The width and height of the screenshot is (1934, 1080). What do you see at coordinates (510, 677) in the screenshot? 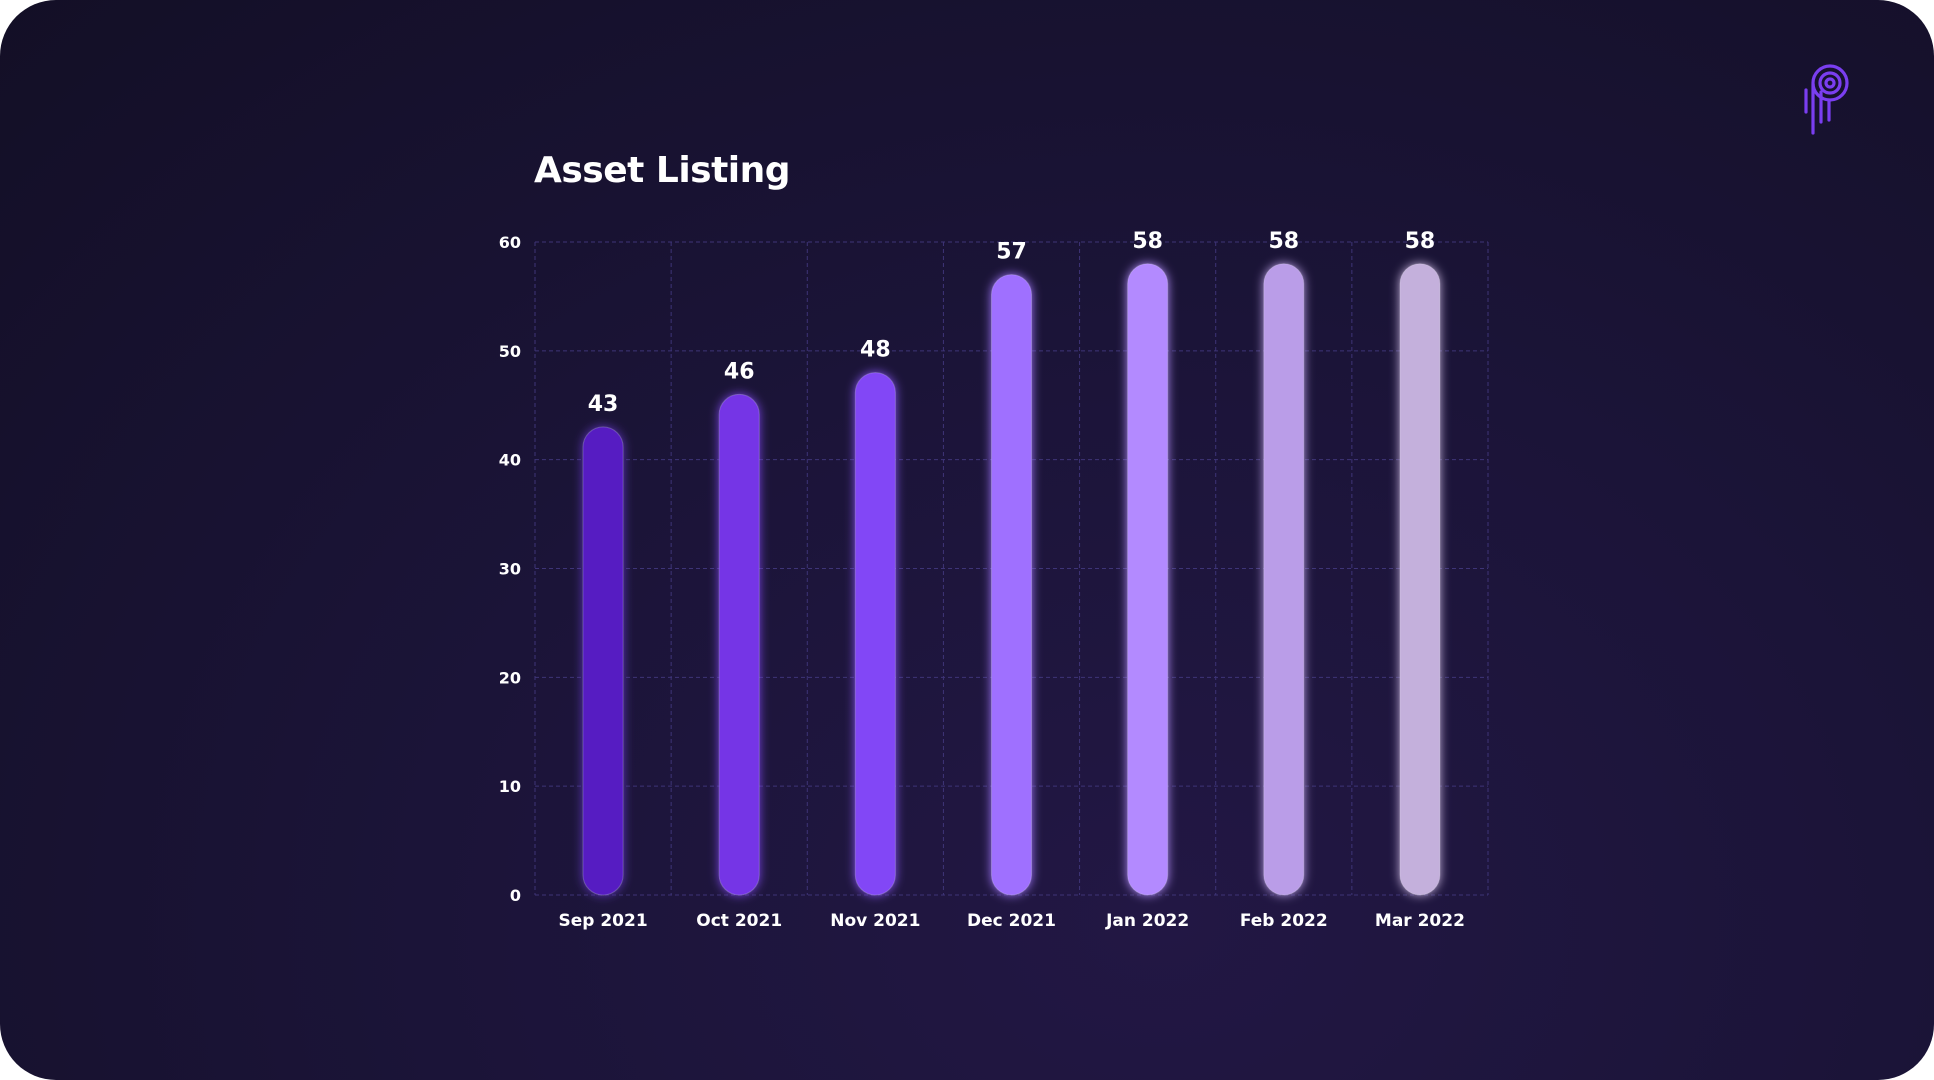
I see `y-tick-label: 20` at bounding box center [510, 677].